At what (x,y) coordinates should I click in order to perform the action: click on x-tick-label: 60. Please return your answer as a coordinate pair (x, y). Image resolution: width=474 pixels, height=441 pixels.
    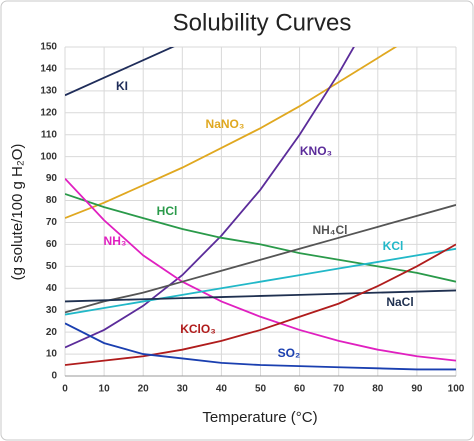
    Looking at the image, I should click on (300, 389).